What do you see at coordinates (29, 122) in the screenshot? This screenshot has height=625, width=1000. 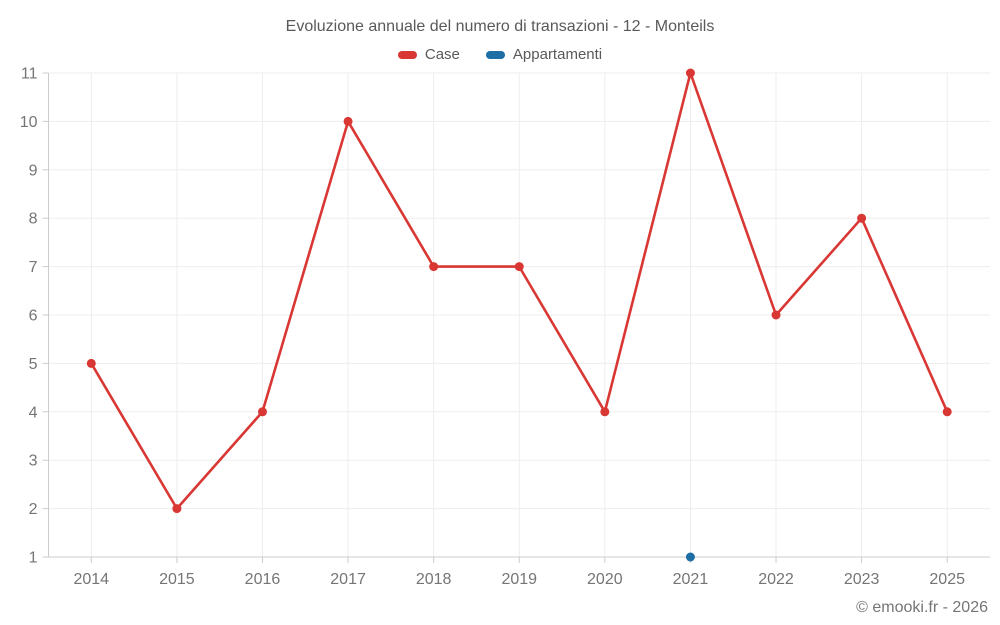 I see `y-tick-label: 10` at bounding box center [29, 122].